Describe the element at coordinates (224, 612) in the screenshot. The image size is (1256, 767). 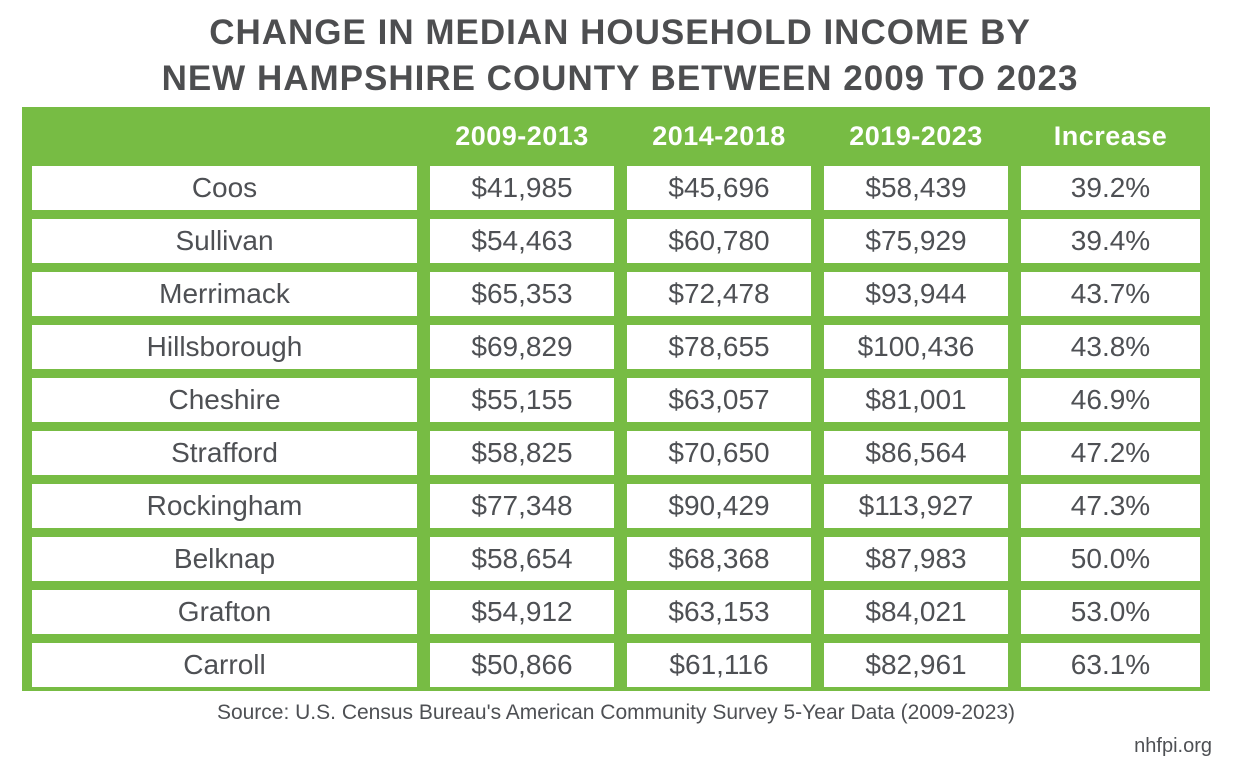
I see `county-cell: Grafton` at that location.